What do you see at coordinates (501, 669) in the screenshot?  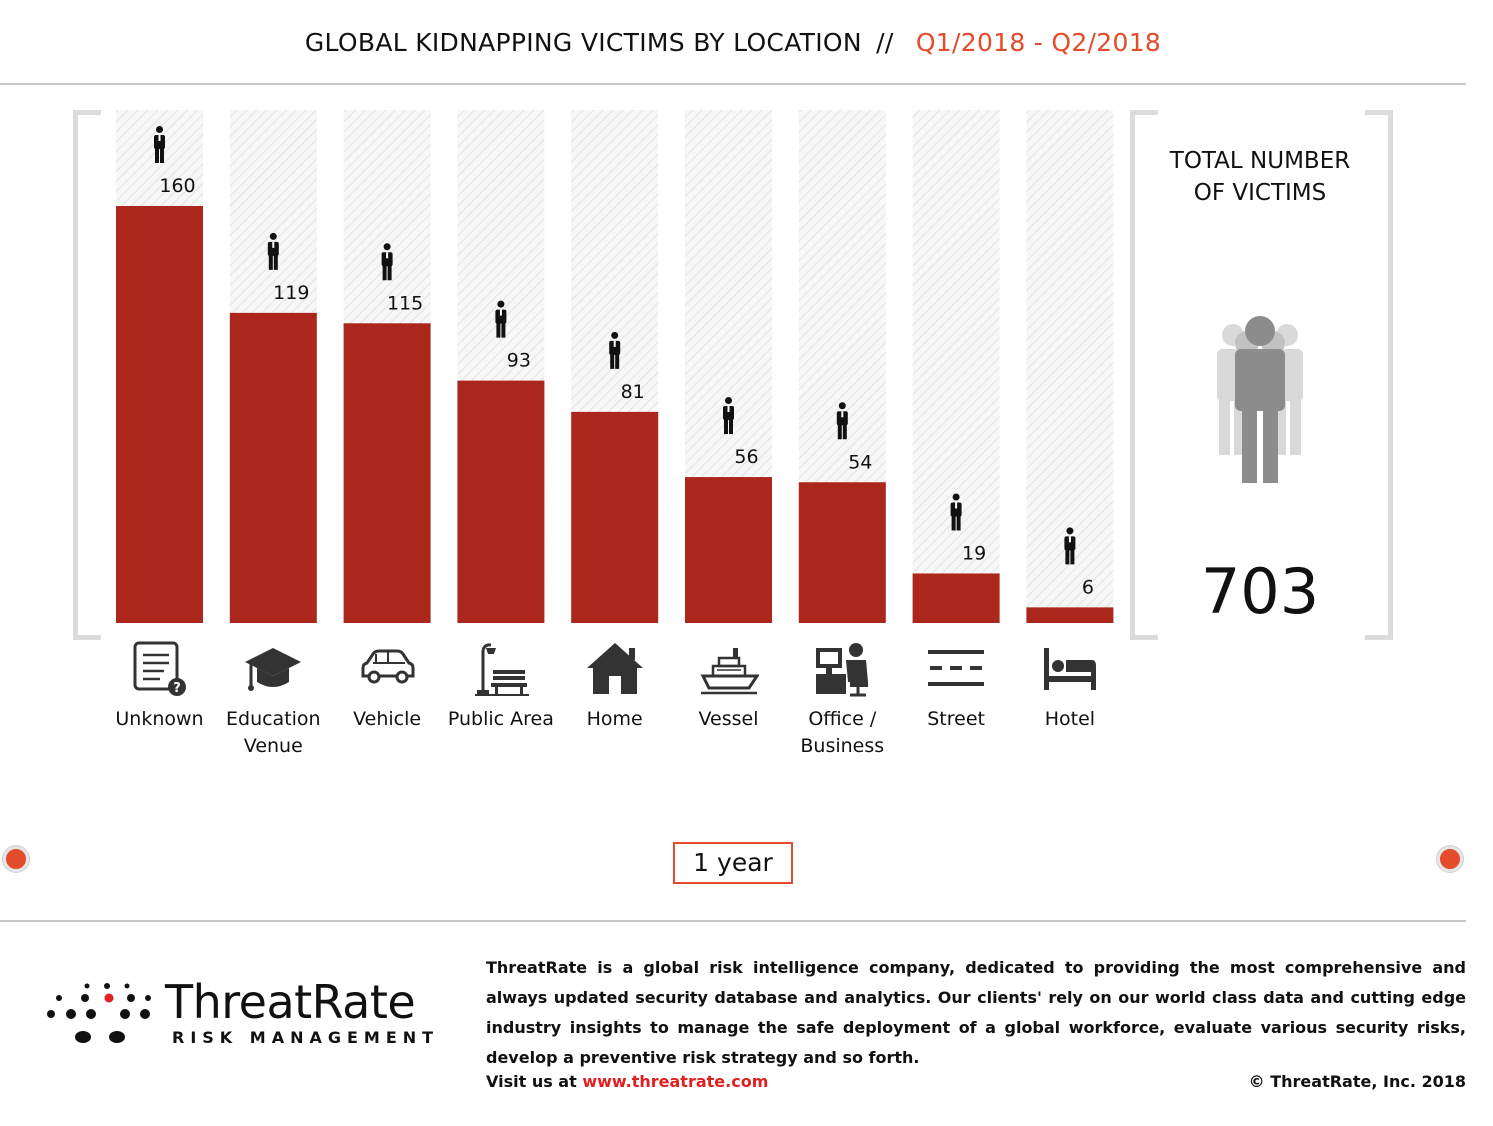 I see `street-lamp-bench-icon` at bounding box center [501, 669].